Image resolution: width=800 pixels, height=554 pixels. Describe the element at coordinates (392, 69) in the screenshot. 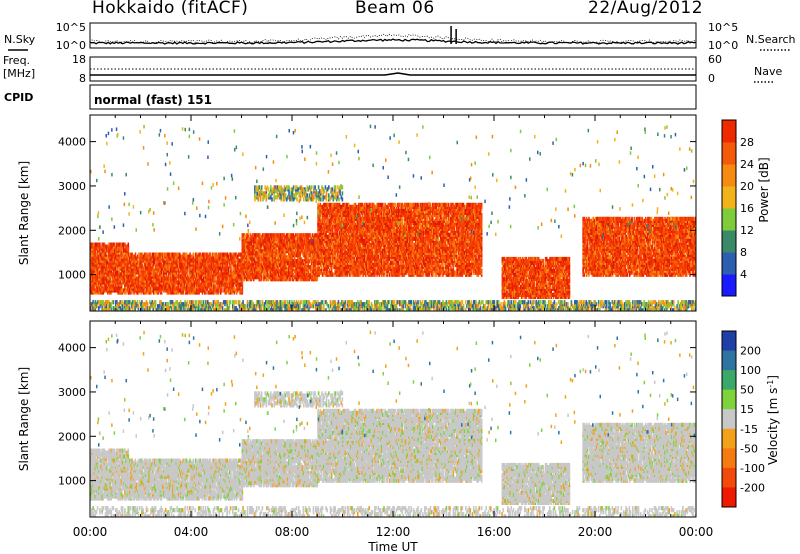

I see `freq-panel: 18 8 60 0 Freq. [MHz] Nave` at that location.